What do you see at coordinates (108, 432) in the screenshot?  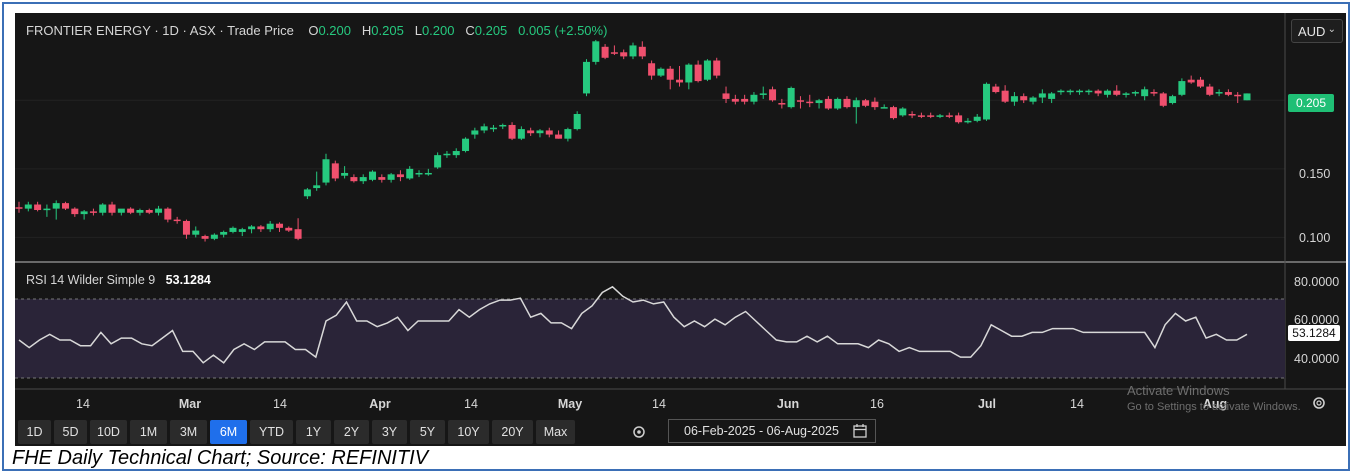 I see `range-button-10d: 10D` at bounding box center [108, 432].